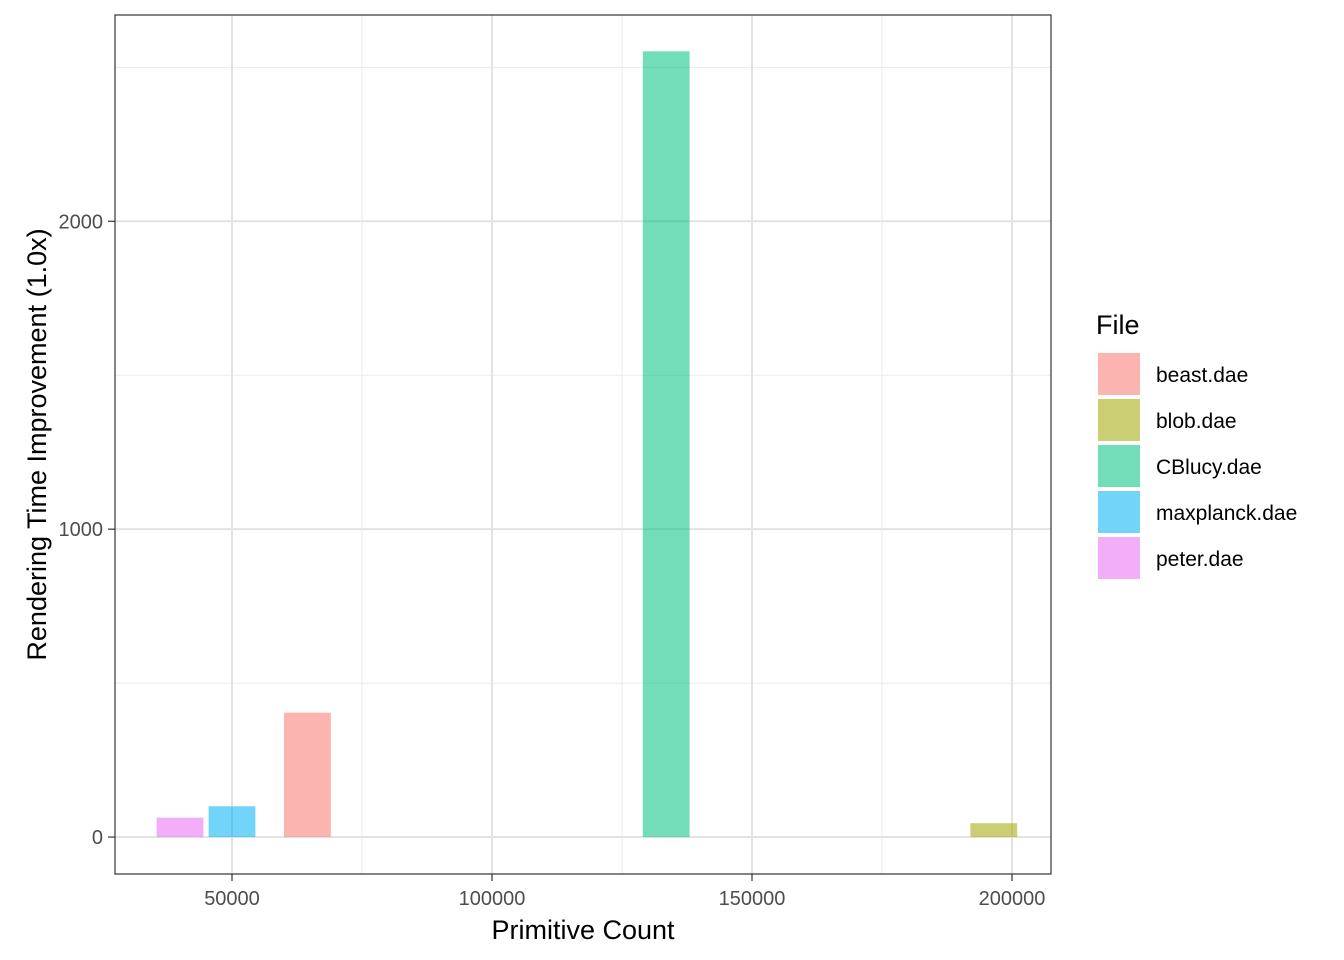  What do you see at coordinates (307, 775) in the screenshot?
I see `bar-beast-dae` at bounding box center [307, 775].